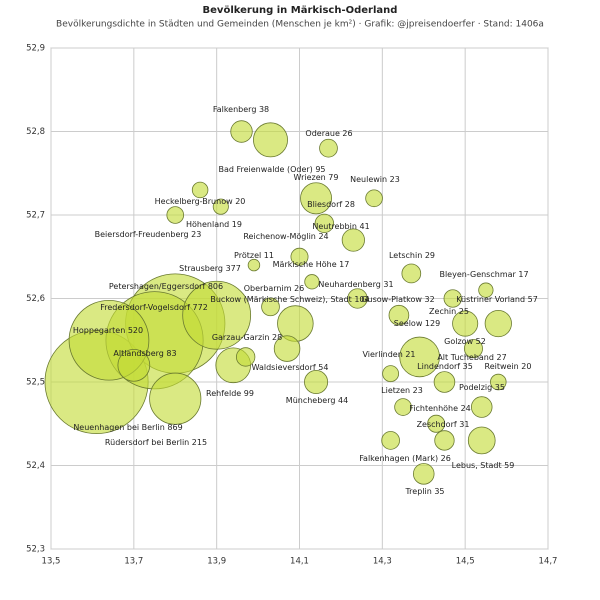 The height and width of the screenshot is (600, 600). What do you see at coordinates (201, 268) in the screenshot?
I see `label-name: Strausberg` at bounding box center [201, 268].